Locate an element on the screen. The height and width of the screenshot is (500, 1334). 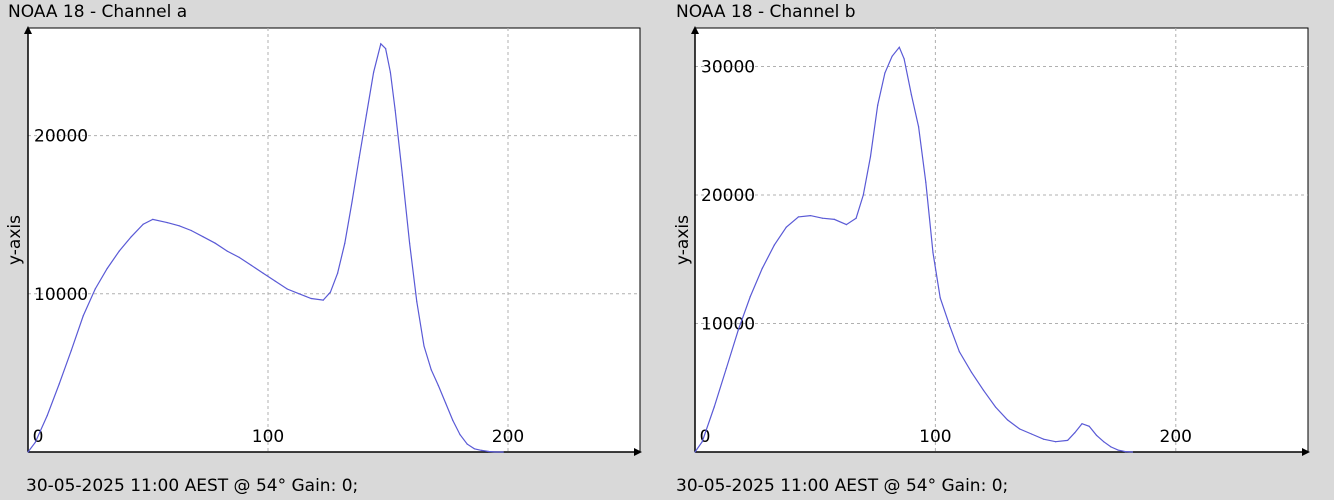
y-axis-arrow is located at coordinates (28, 30).